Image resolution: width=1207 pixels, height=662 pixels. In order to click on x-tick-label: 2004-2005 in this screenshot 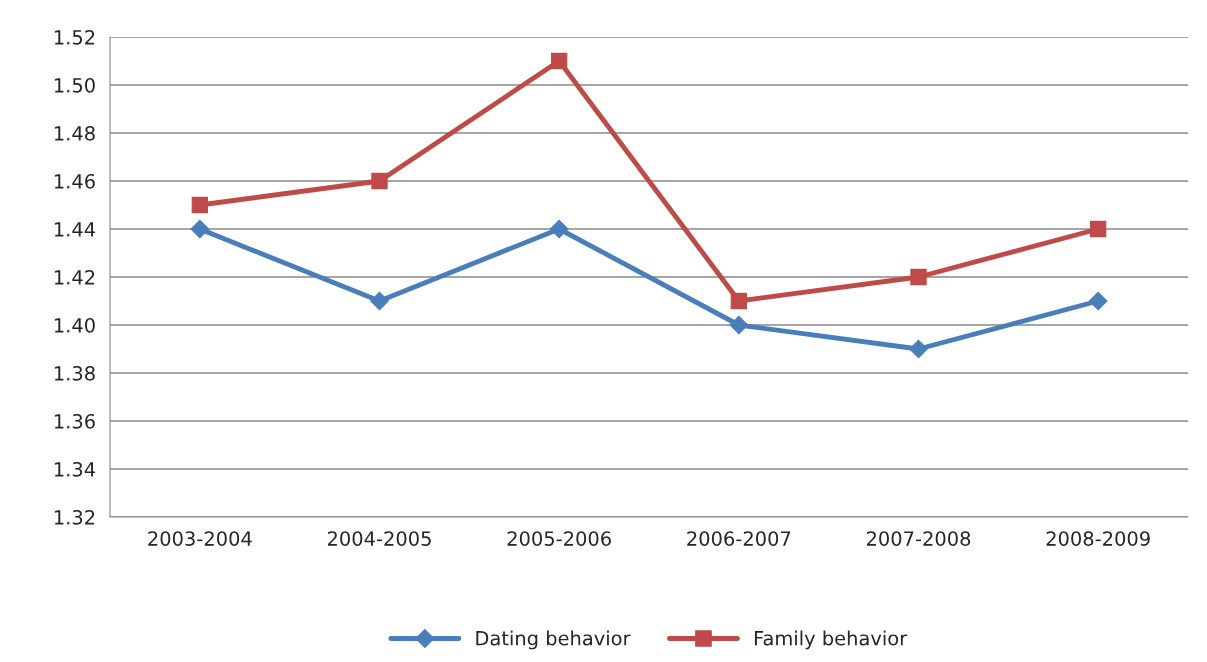, I will do `click(379, 538)`.